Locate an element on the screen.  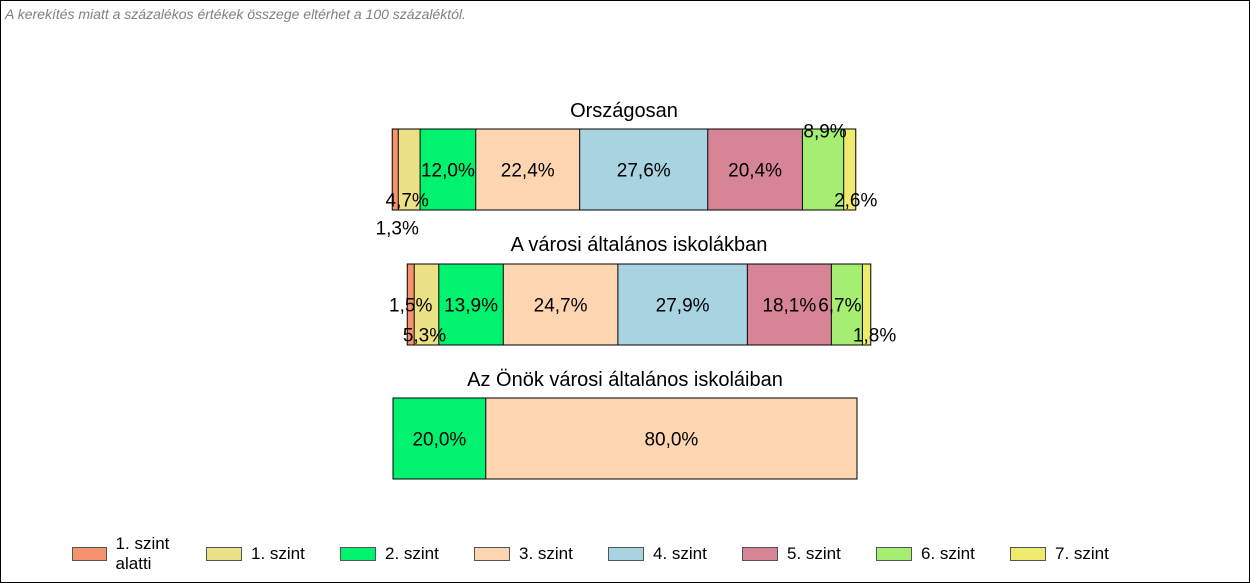
legend-item: 5. szint is located at coordinates (809, 554).